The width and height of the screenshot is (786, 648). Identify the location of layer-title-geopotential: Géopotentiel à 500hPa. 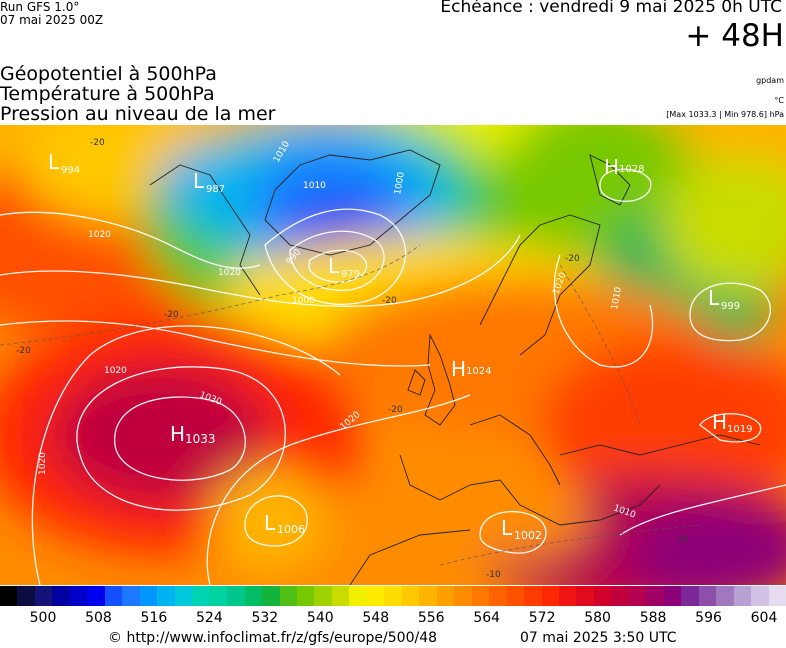
(108, 74).